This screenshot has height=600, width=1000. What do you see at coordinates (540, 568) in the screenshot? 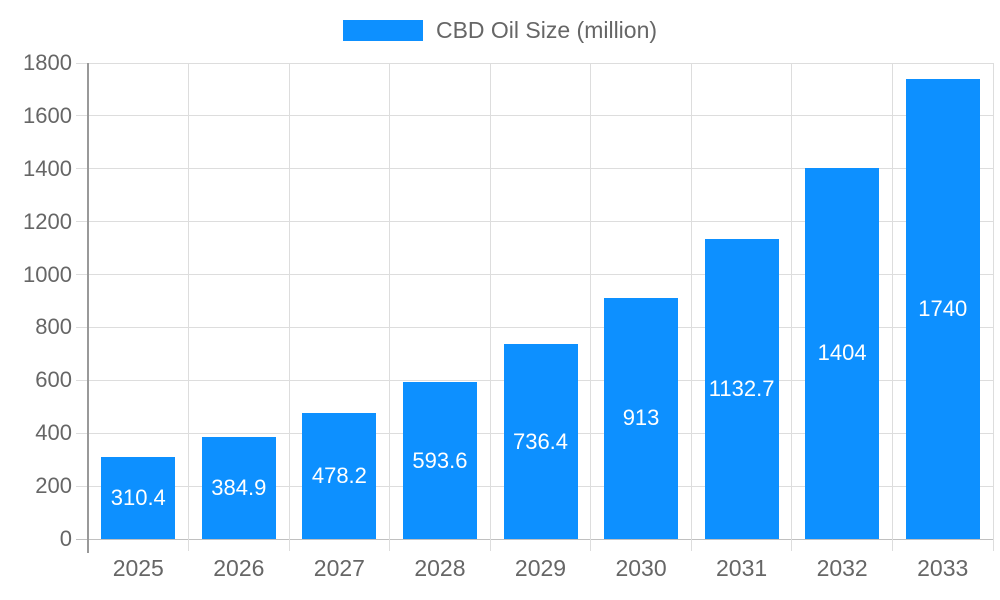
I see `x-axis-tick-label: 2029` at bounding box center [540, 568].